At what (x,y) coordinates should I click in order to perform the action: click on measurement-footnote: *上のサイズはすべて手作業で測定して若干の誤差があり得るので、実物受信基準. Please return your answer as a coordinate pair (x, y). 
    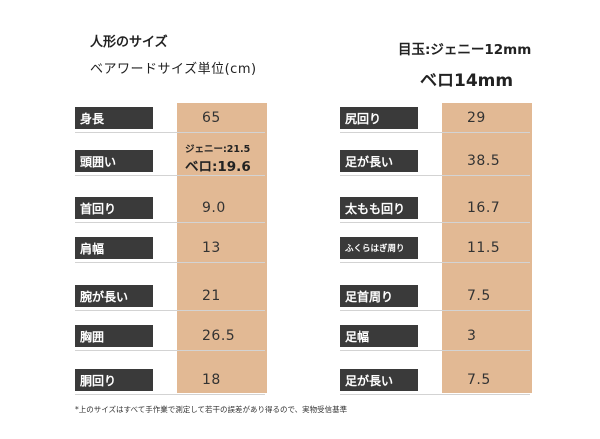
    Looking at the image, I should click on (211, 409).